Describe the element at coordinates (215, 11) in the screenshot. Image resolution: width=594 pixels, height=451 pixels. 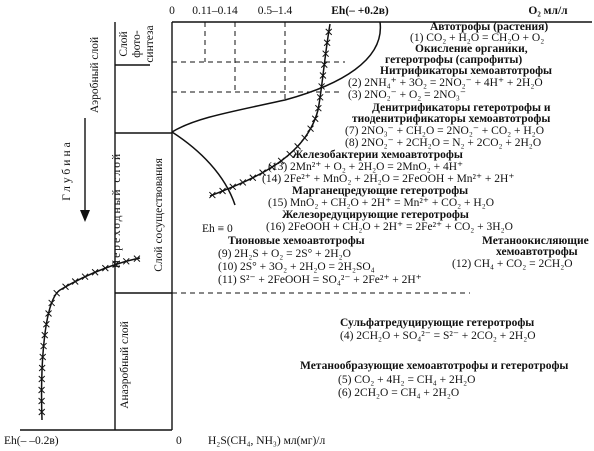
I see `top-label: 0.11–0.14` at that location.